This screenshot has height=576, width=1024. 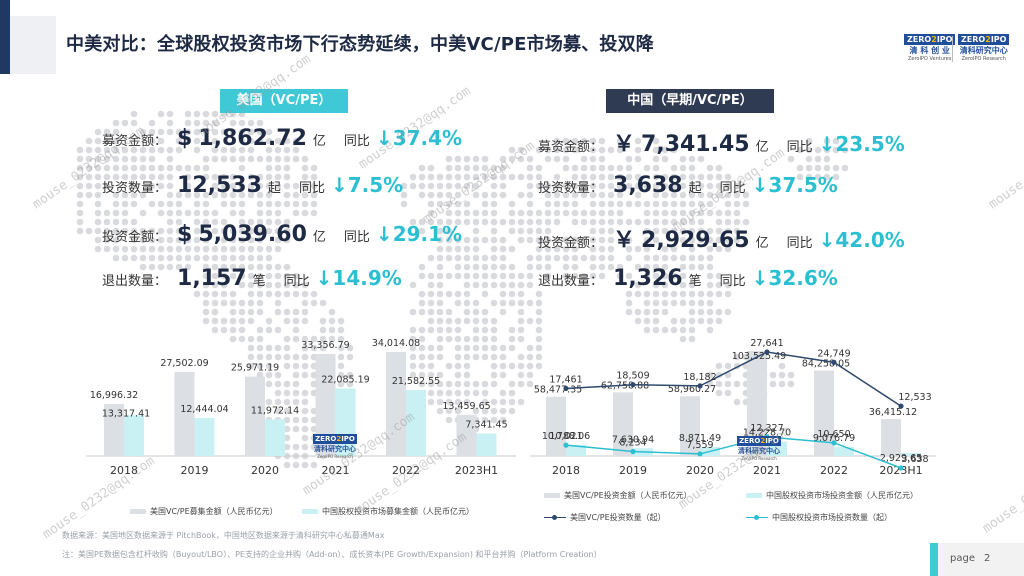 What do you see at coordinates (632, 443) in the screenshot?
I see `data-label: 8,234` at bounding box center [632, 443].